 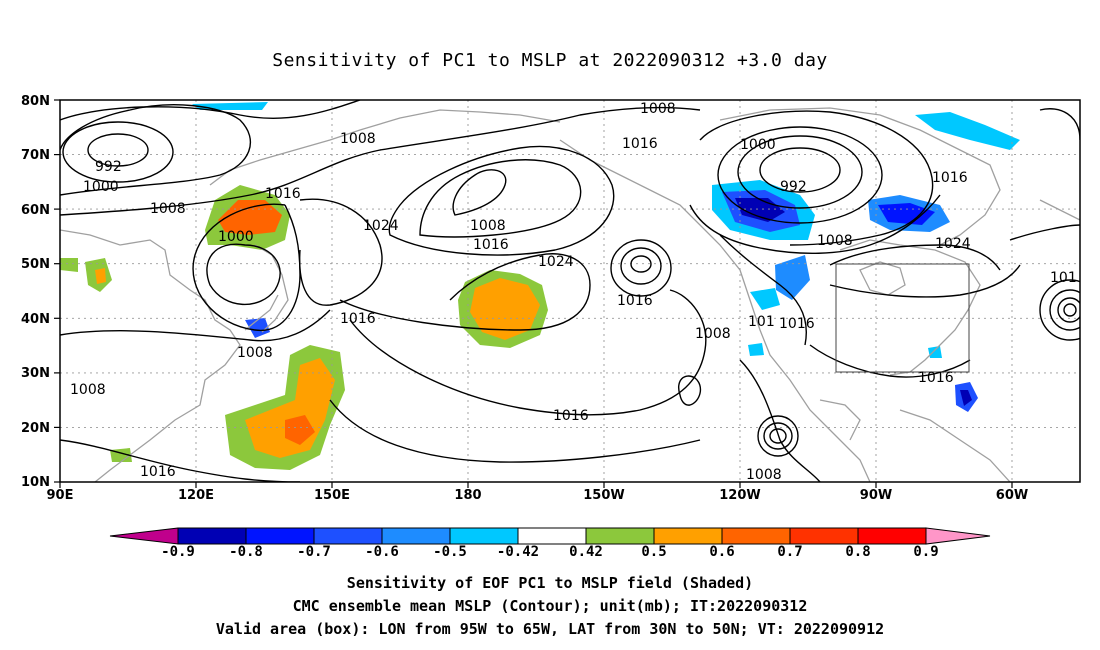 What do you see at coordinates (876, 495) in the screenshot?
I see `lon-label: 90W` at bounding box center [876, 495].